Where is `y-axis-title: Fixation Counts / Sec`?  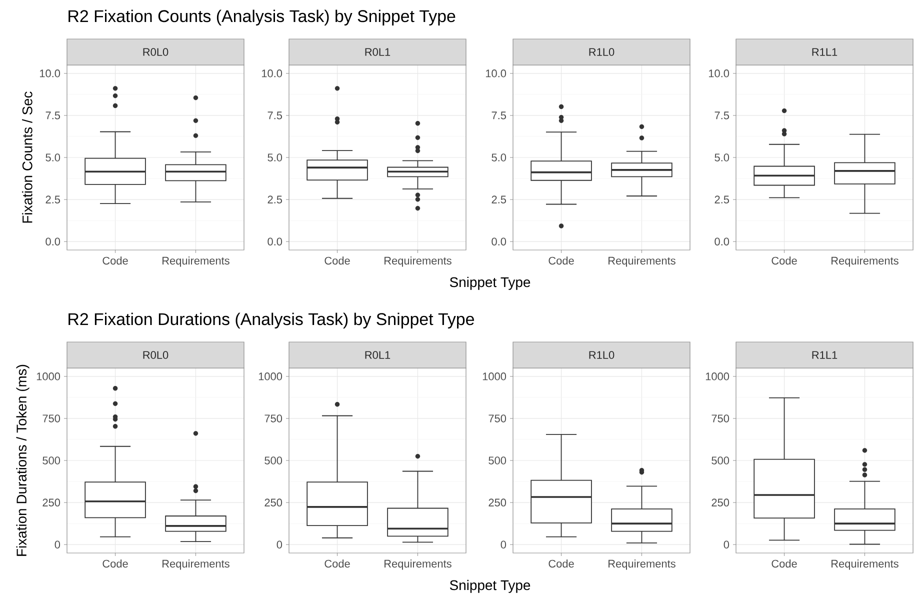 y-axis-title: Fixation Counts / Sec is located at coordinates (27, 157).